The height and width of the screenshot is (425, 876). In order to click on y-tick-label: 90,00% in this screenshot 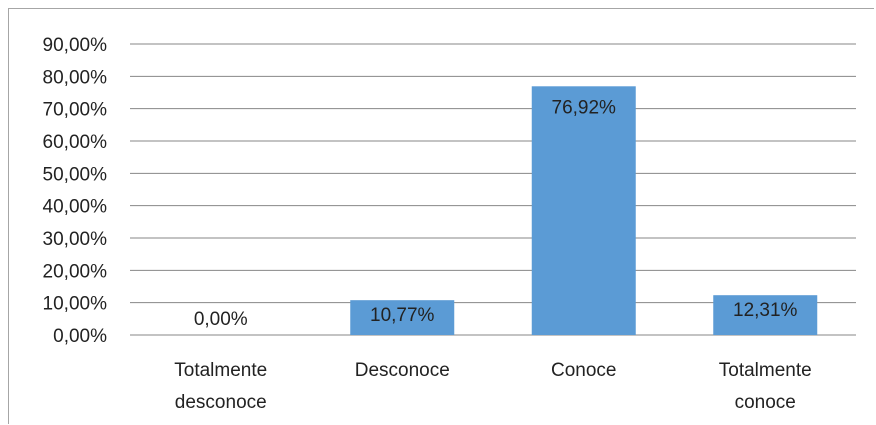, I will do `click(75, 45)`.